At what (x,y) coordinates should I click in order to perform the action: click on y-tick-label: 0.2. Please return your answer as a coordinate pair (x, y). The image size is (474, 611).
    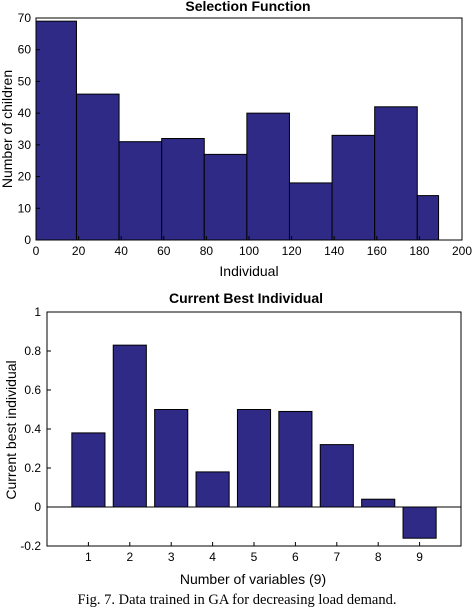
    Looking at the image, I should click on (32, 468).